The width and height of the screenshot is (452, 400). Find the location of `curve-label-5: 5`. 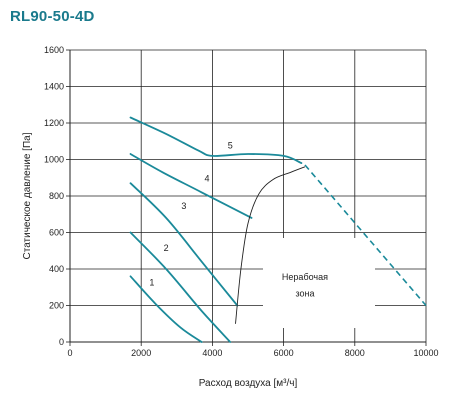

curve-label-5: 5 is located at coordinates (230, 146).